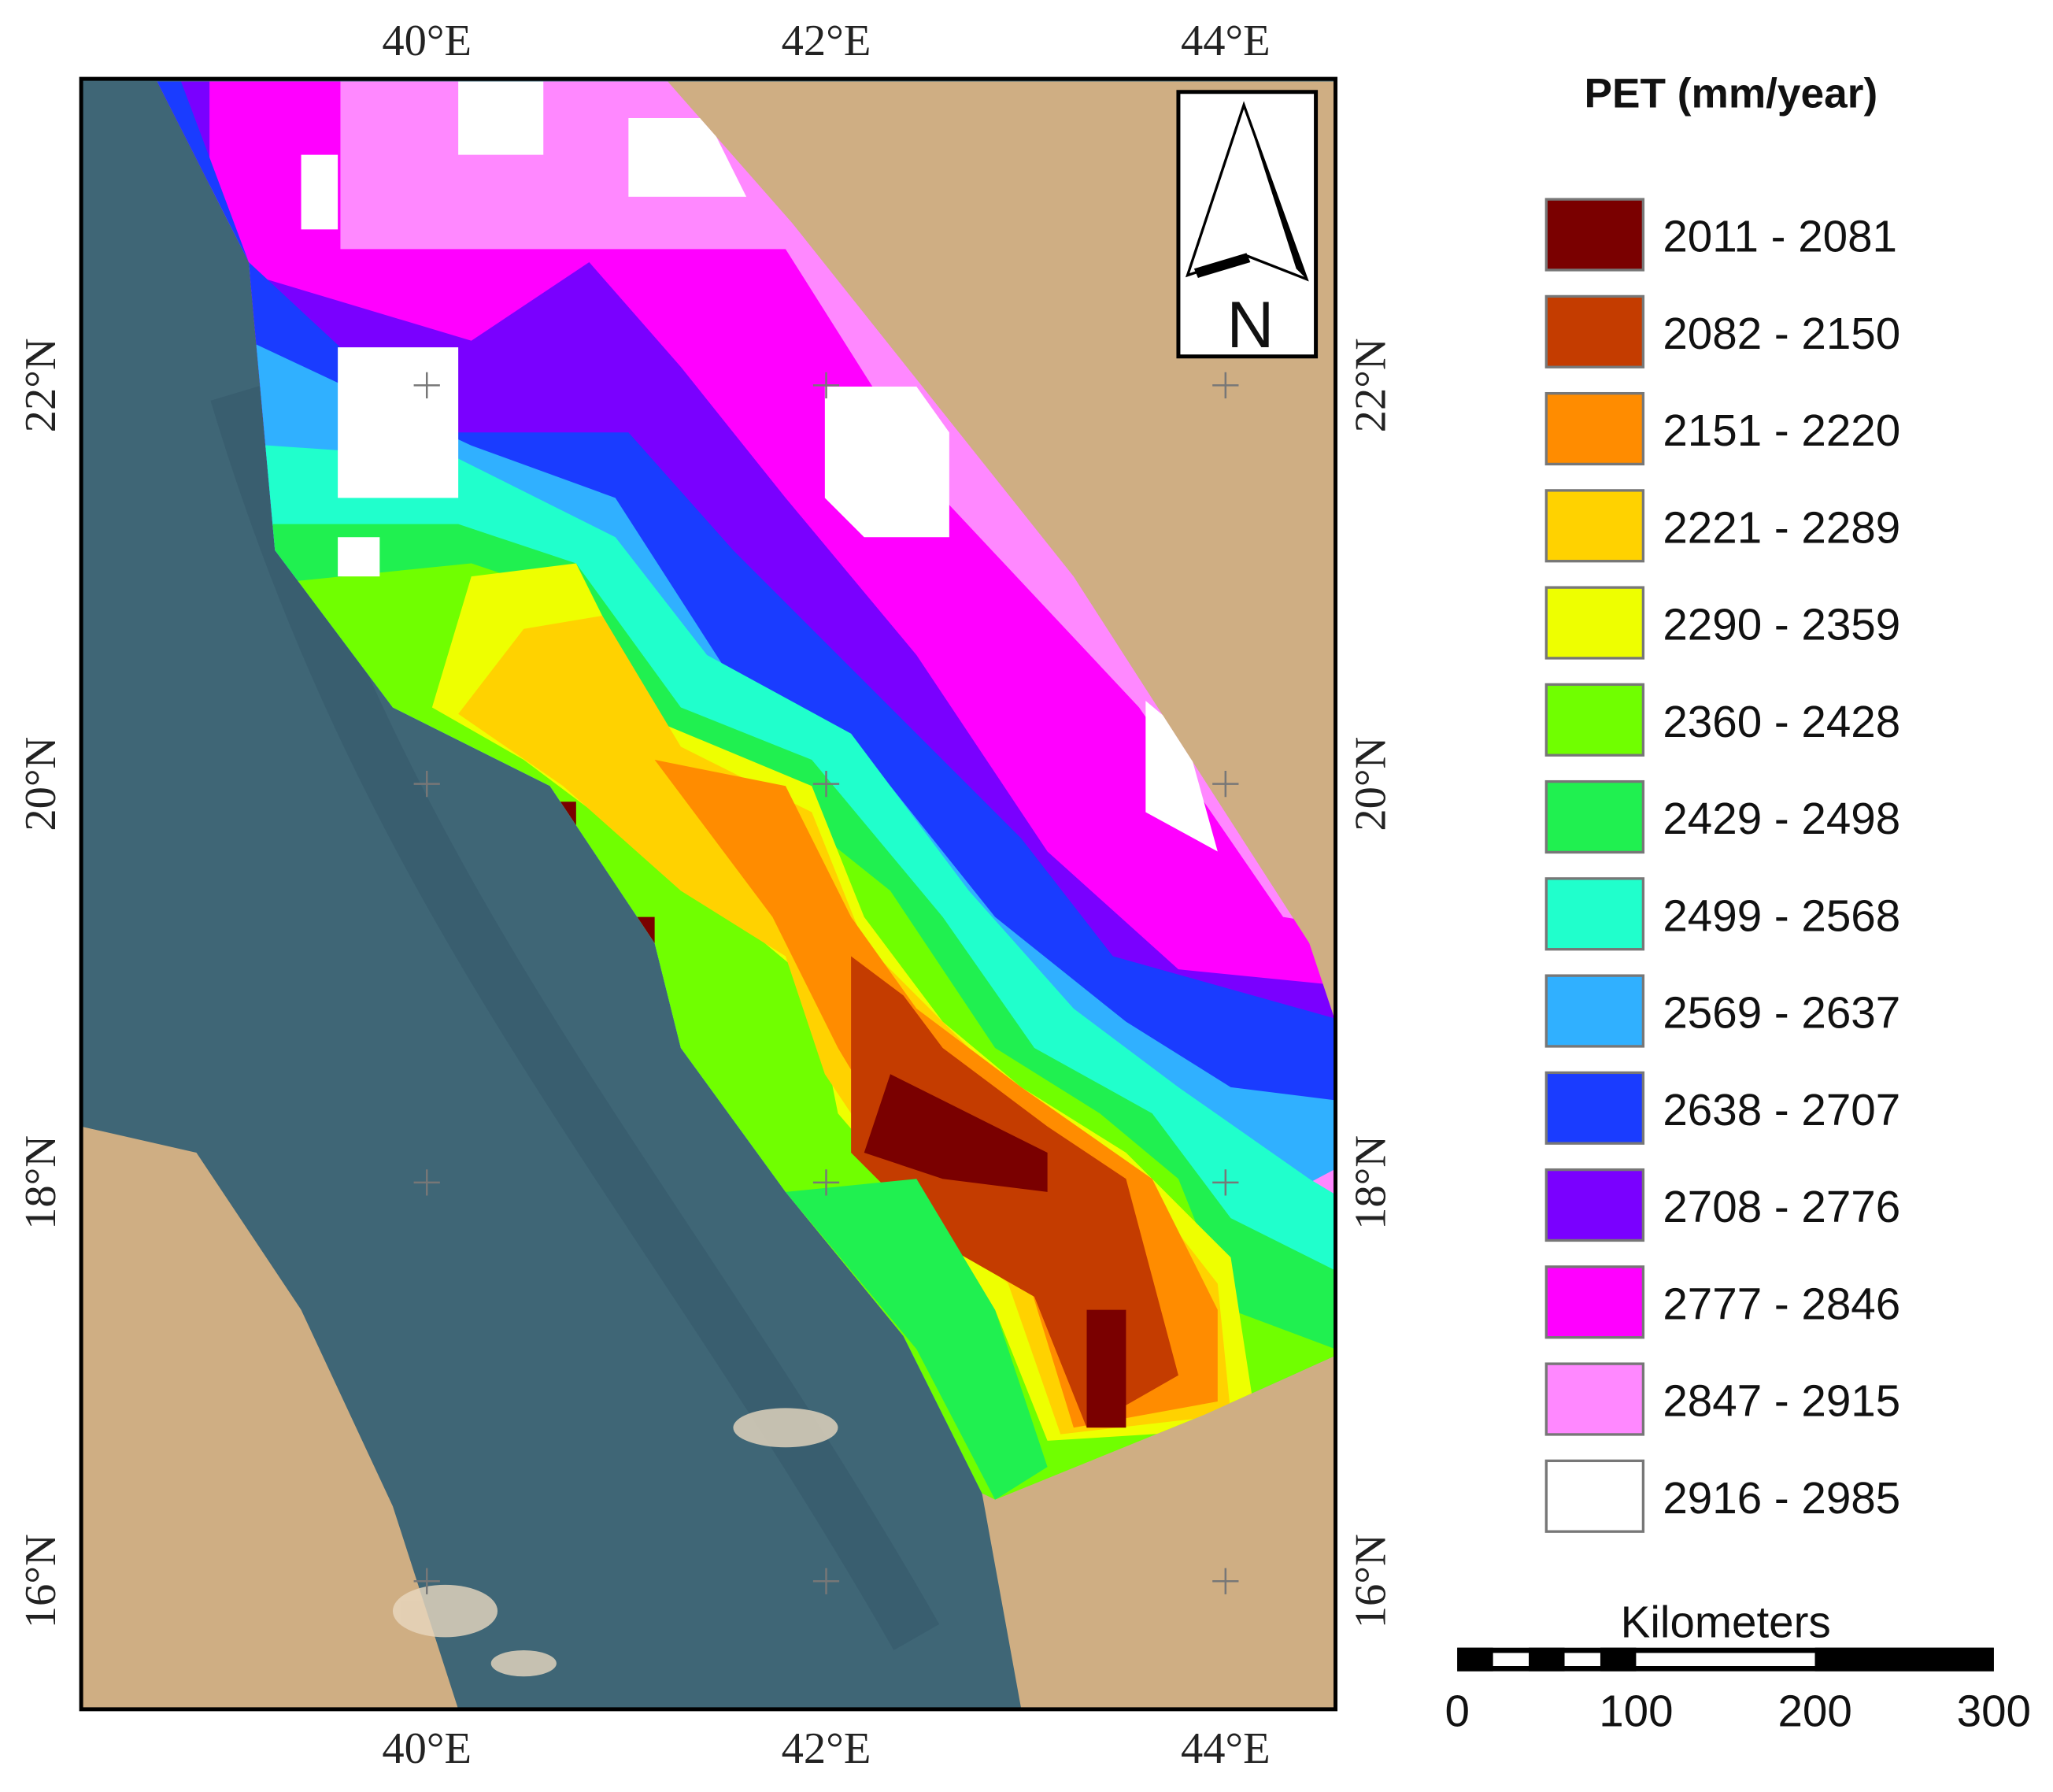 The height and width of the screenshot is (1792, 2053). What do you see at coordinates (1250, 324) in the screenshot?
I see `north-label: N` at bounding box center [1250, 324].